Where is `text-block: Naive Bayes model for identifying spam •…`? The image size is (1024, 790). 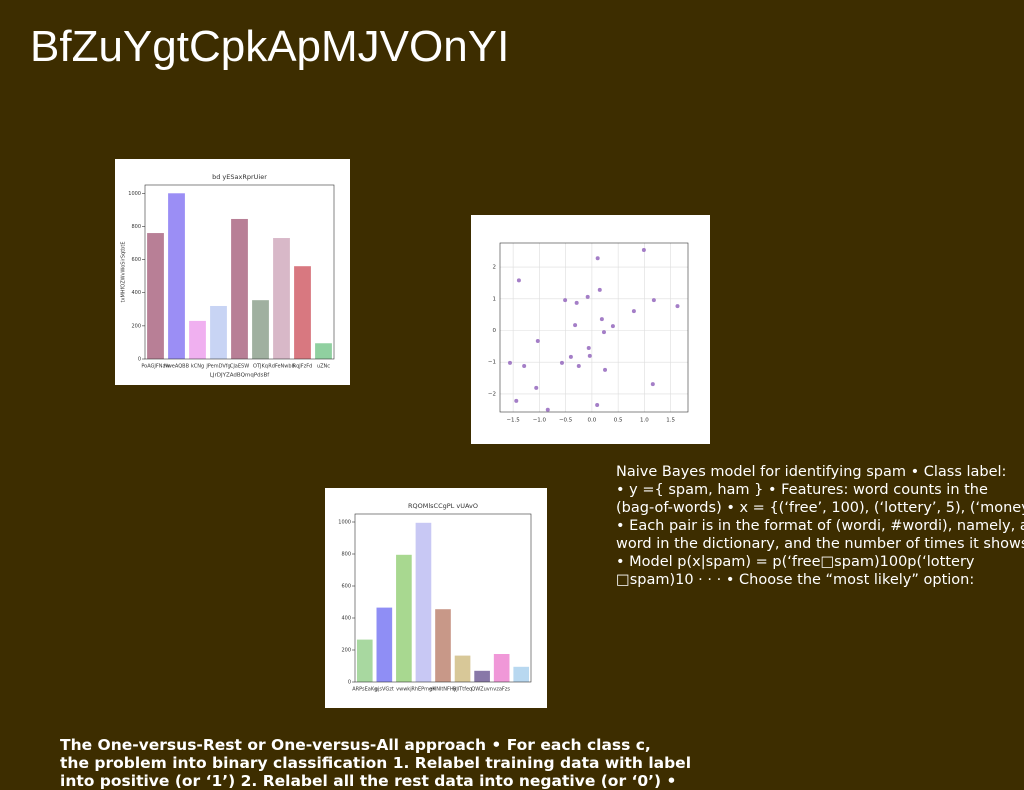 text-block: Naive Bayes model for identifying spam •… is located at coordinates (820, 526).